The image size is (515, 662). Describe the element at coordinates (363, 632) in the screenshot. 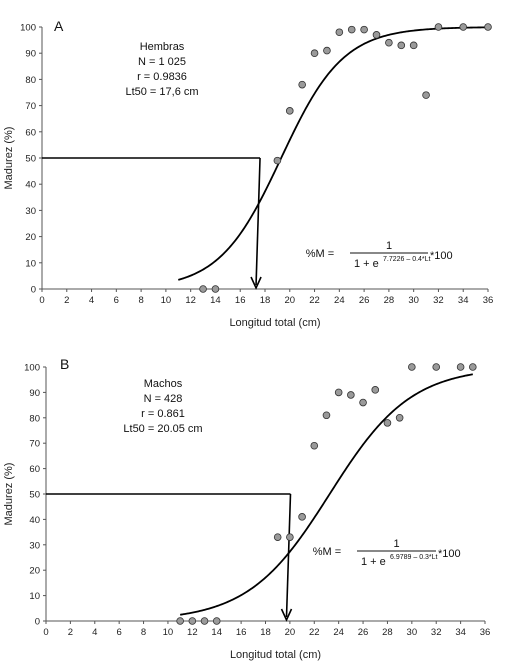

I see `x-tick-label: 26` at that location.